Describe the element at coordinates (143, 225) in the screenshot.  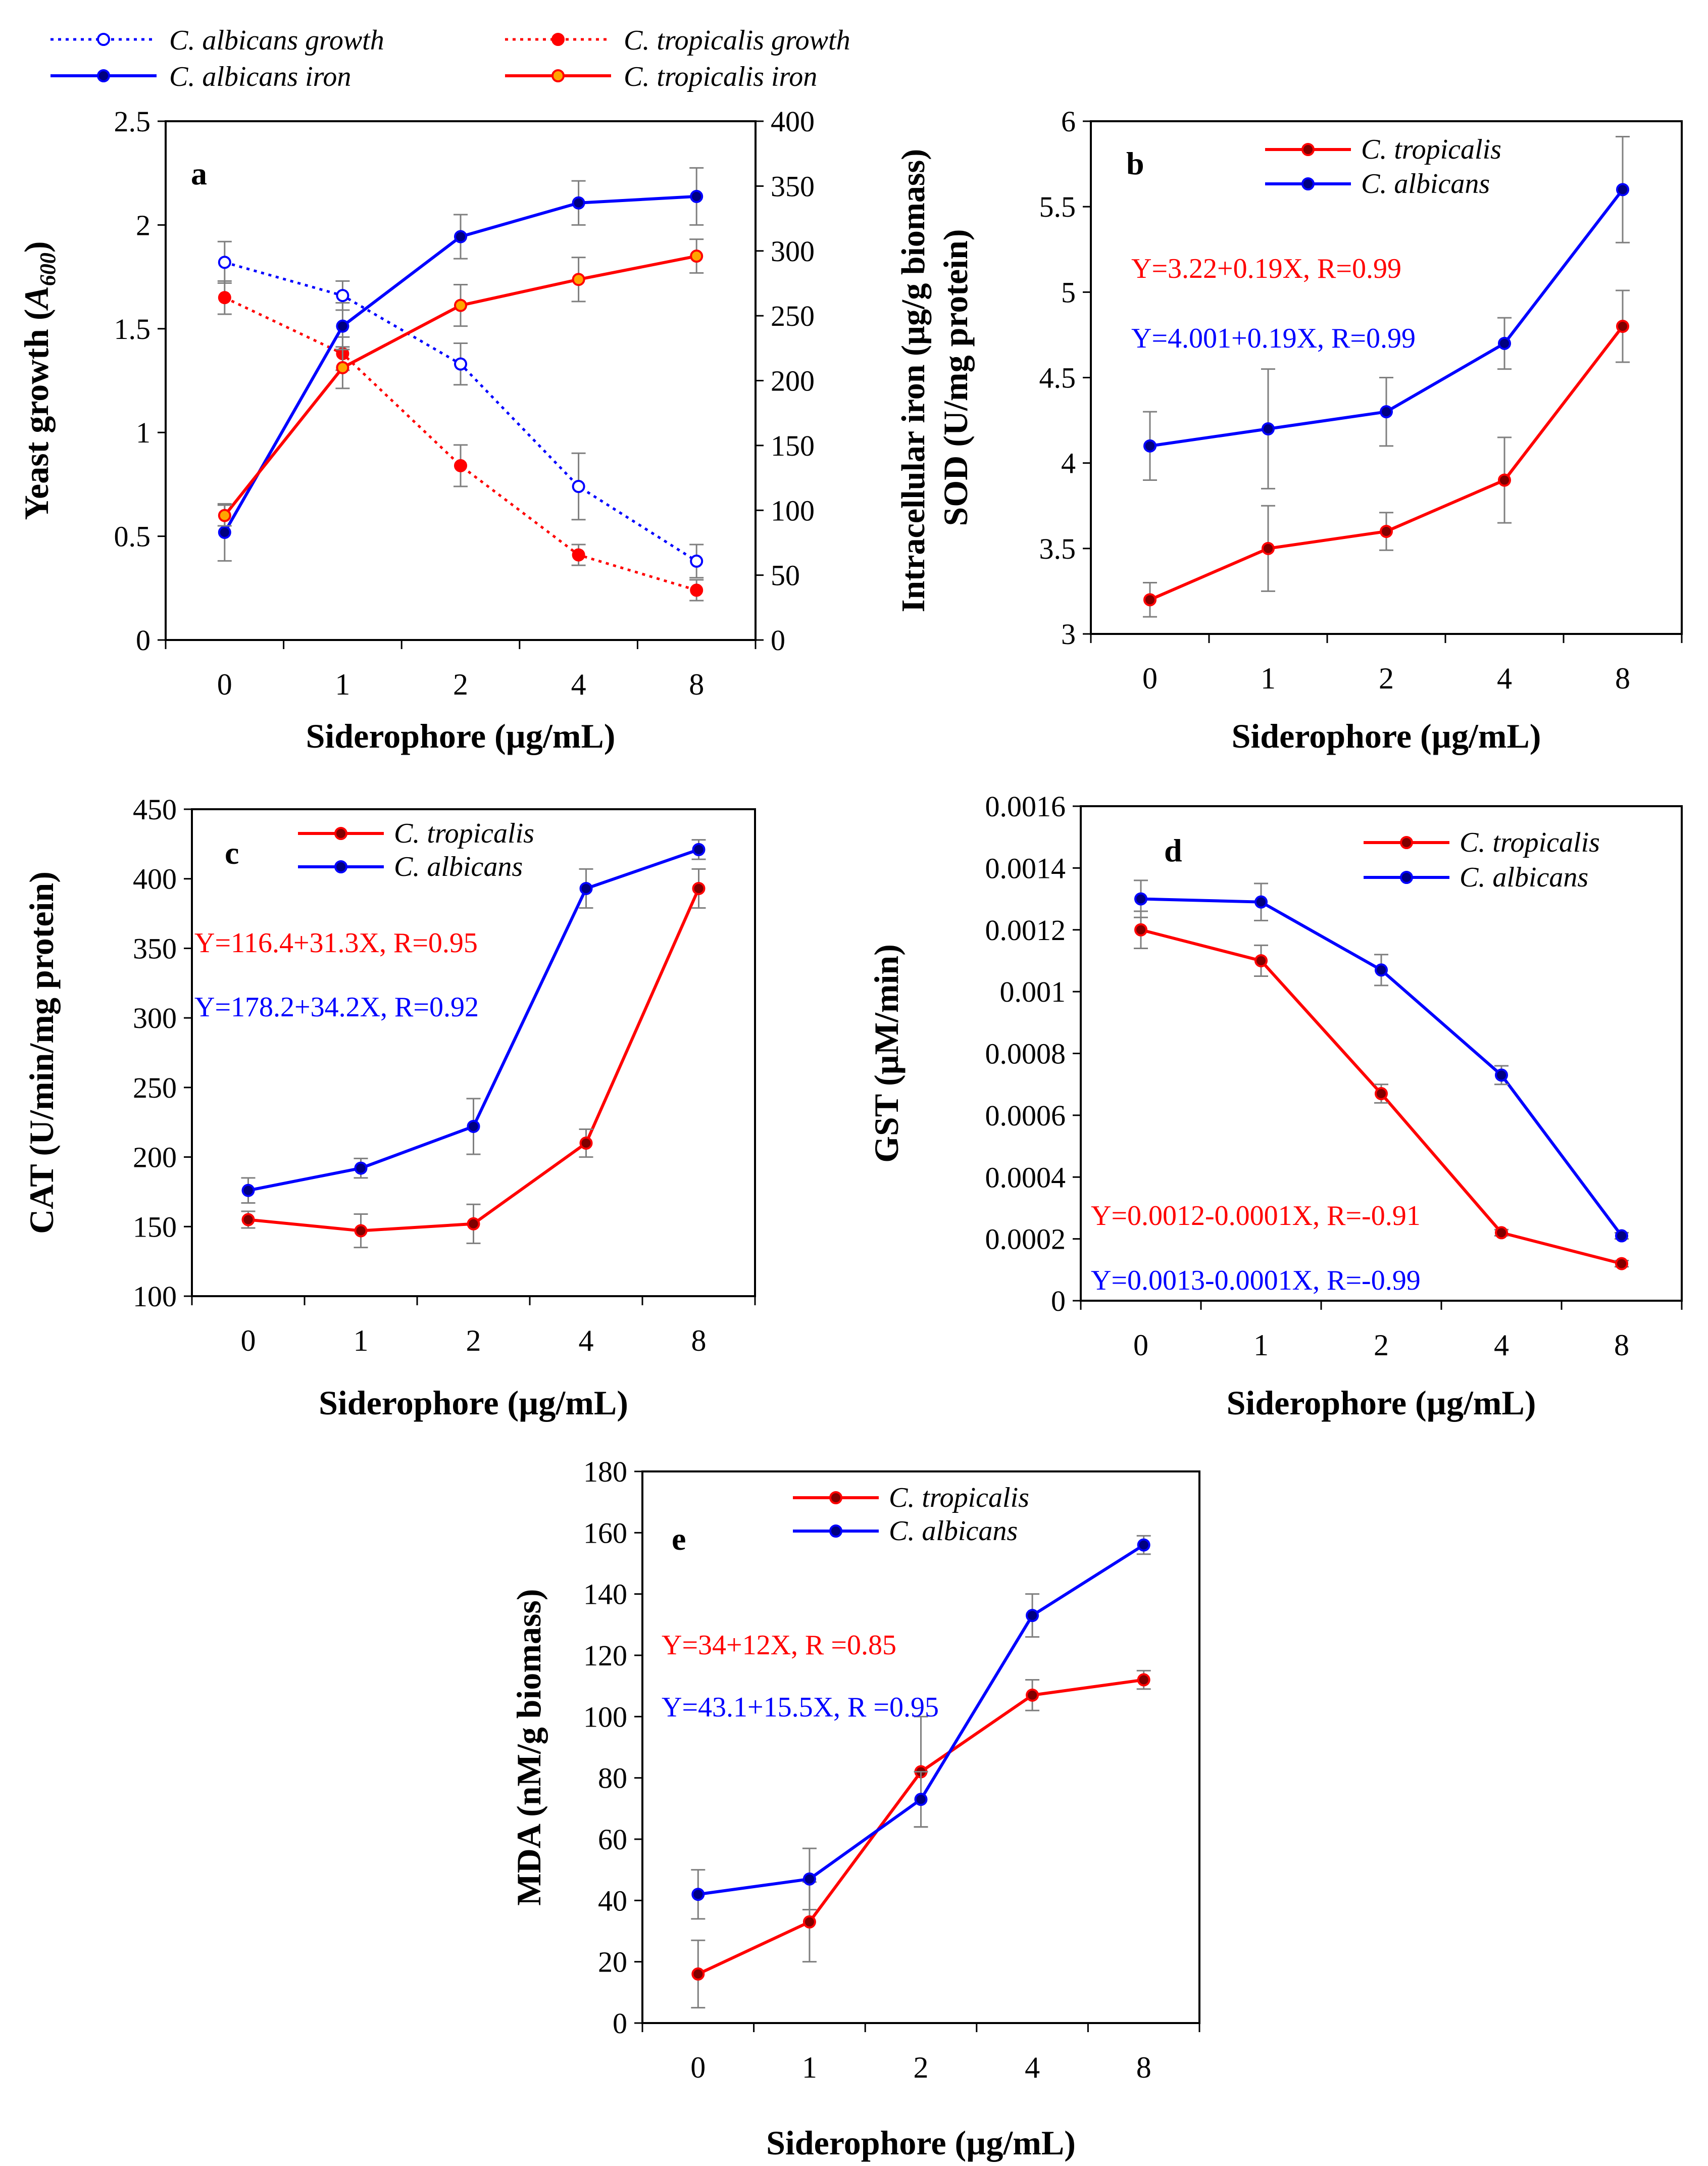
I see `y-tick-label: 2` at that location.